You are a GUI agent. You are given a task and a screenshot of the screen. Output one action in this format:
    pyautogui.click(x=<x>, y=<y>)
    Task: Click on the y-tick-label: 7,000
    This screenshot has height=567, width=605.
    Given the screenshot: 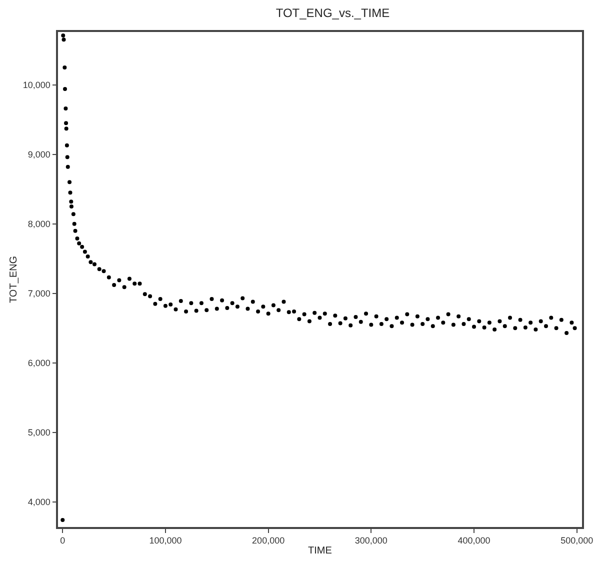 What is the action you would take?
    pyautogui.click(x=39, y=293)
    